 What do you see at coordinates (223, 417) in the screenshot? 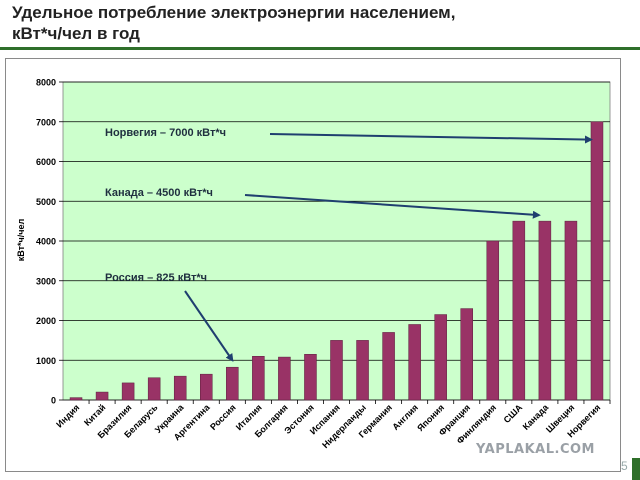
I see `x-tick-label: Россия` at bounding box center [223, 417].